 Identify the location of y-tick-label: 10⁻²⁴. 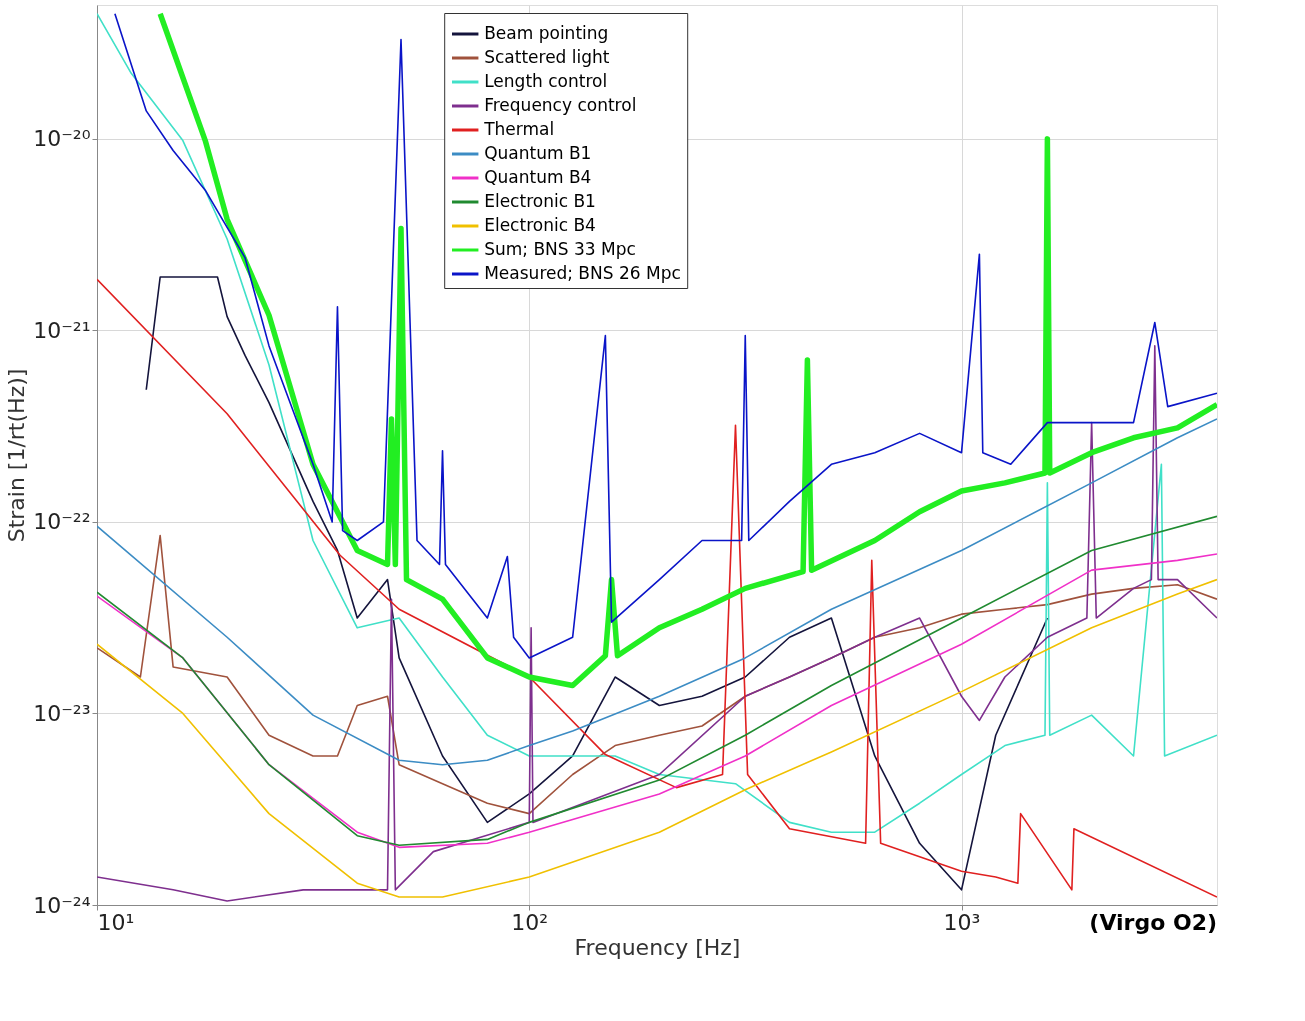
(62, 905).